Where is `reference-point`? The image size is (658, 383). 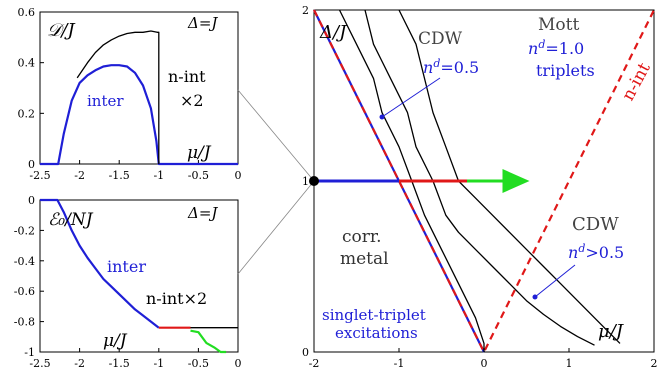
reference-point is located at coordinates (314, 181).